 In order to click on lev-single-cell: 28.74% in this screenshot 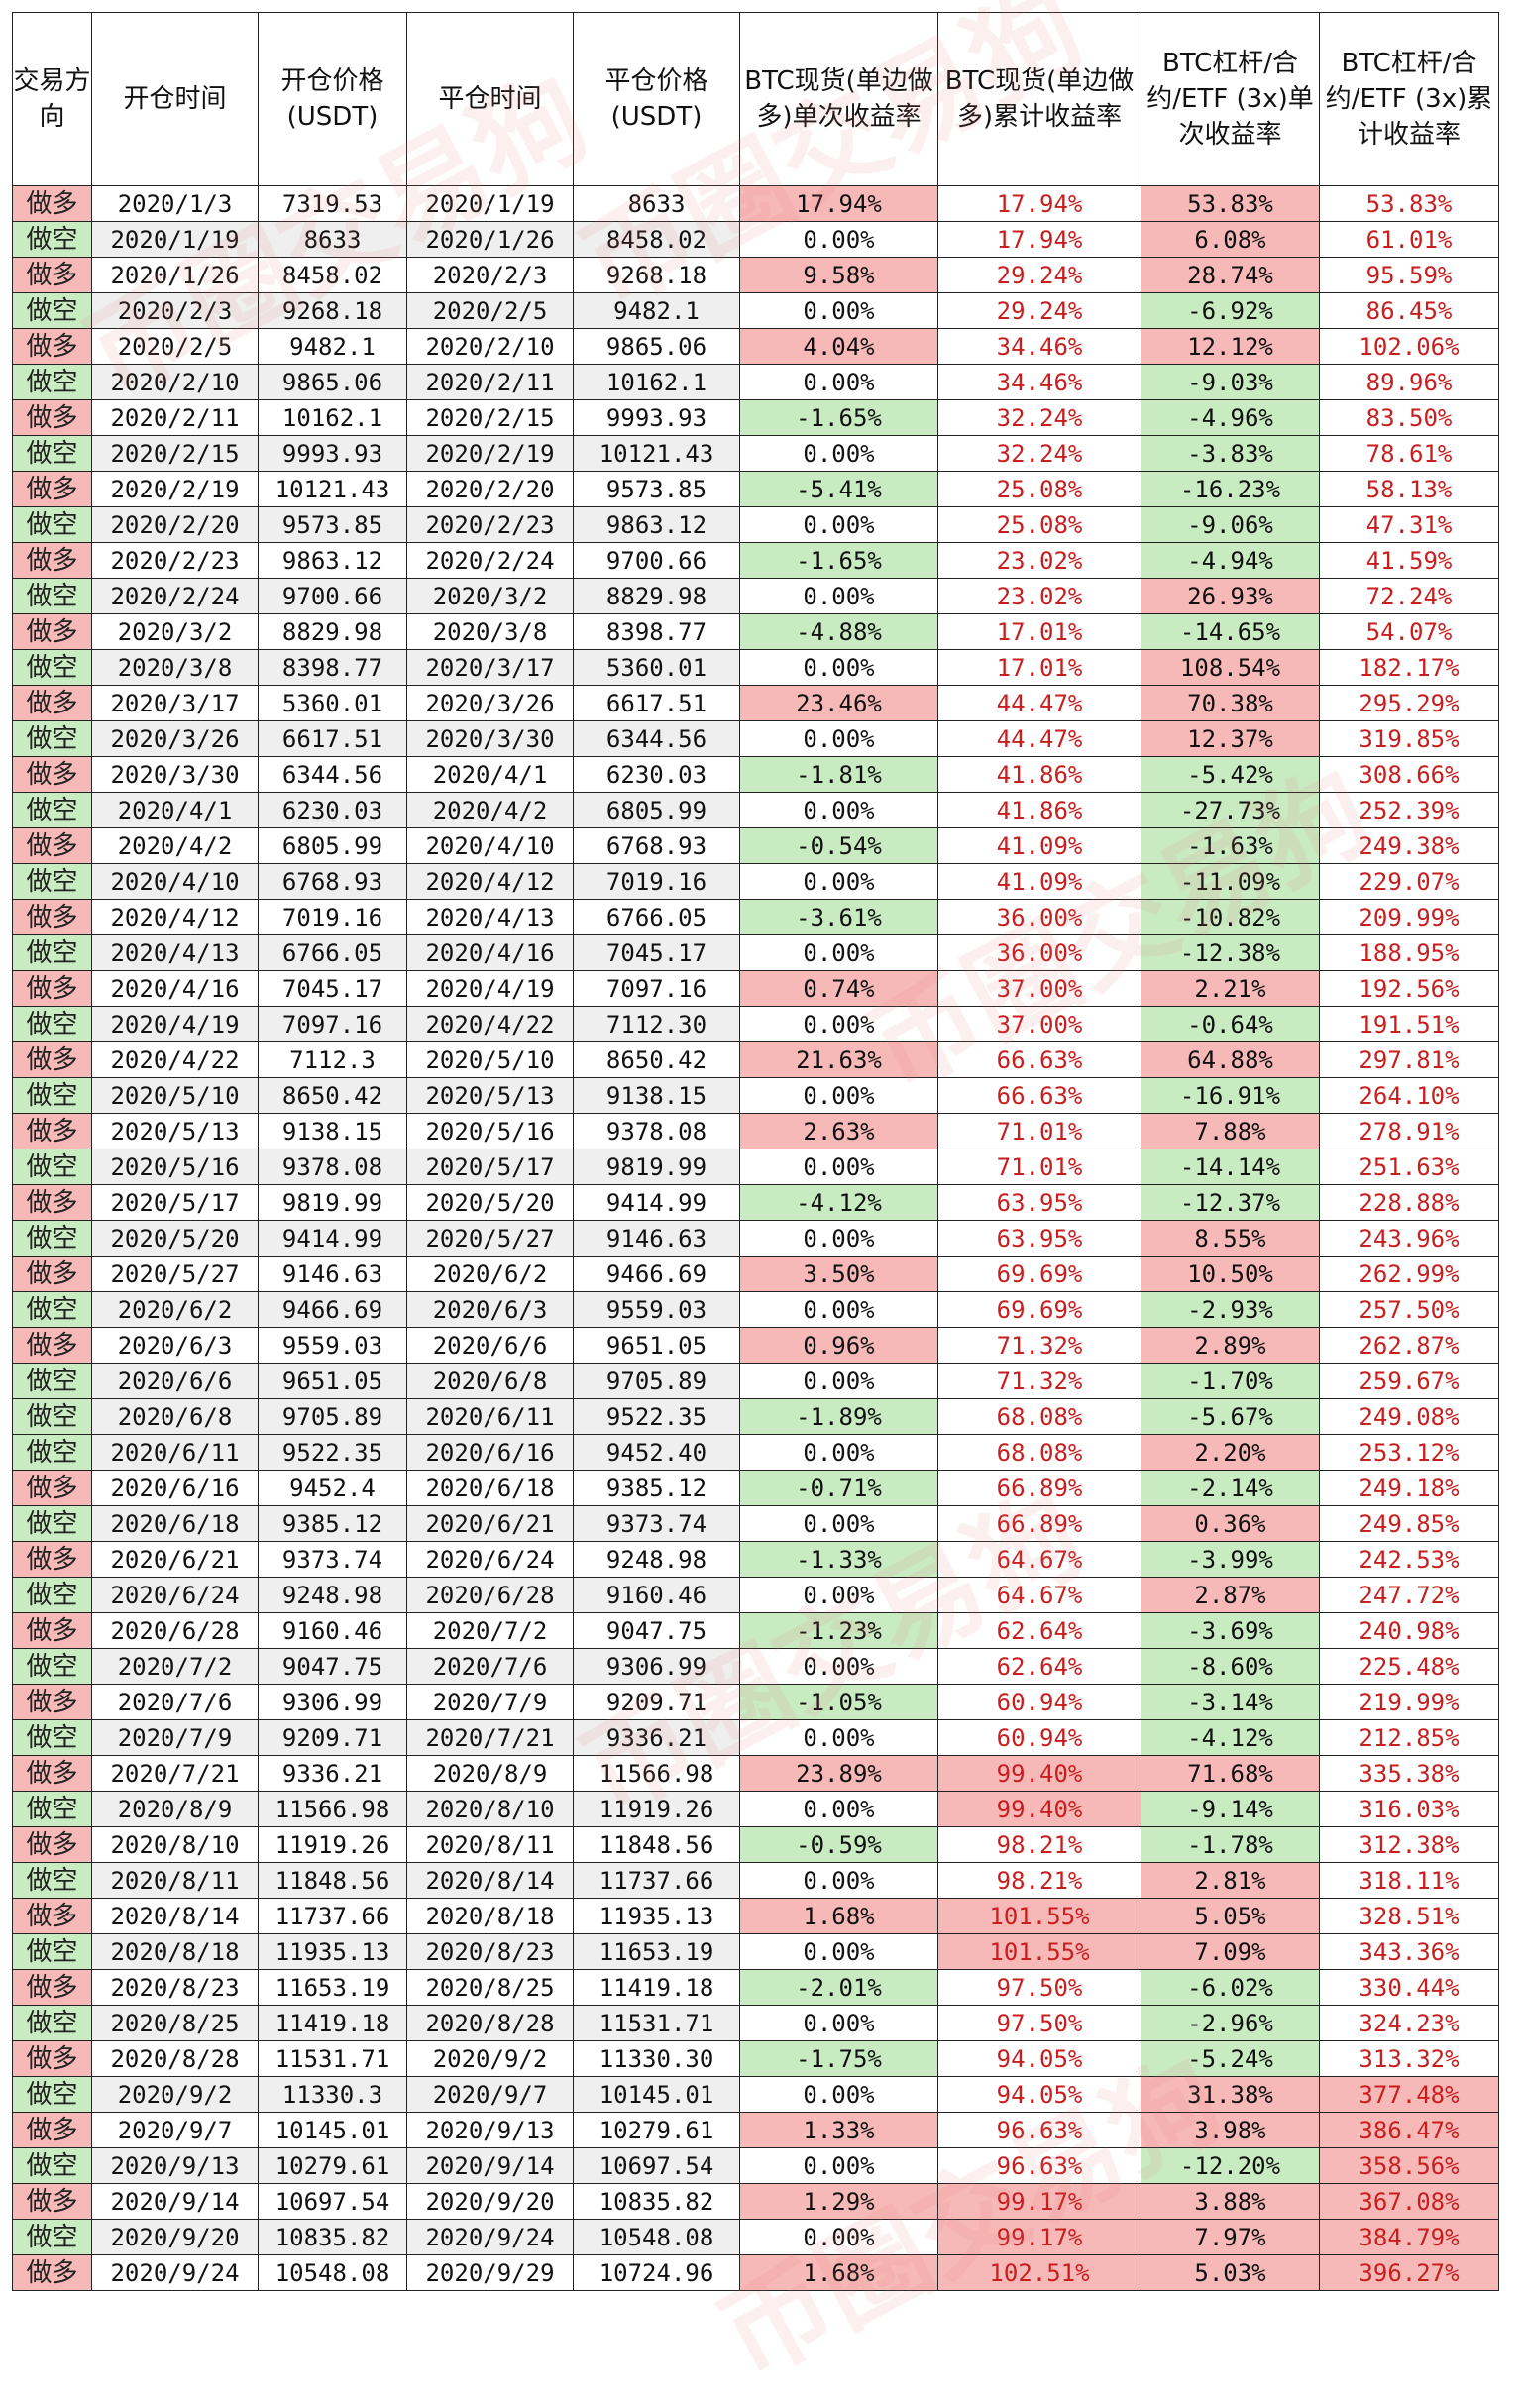, I will do `click(1230, 275)`.